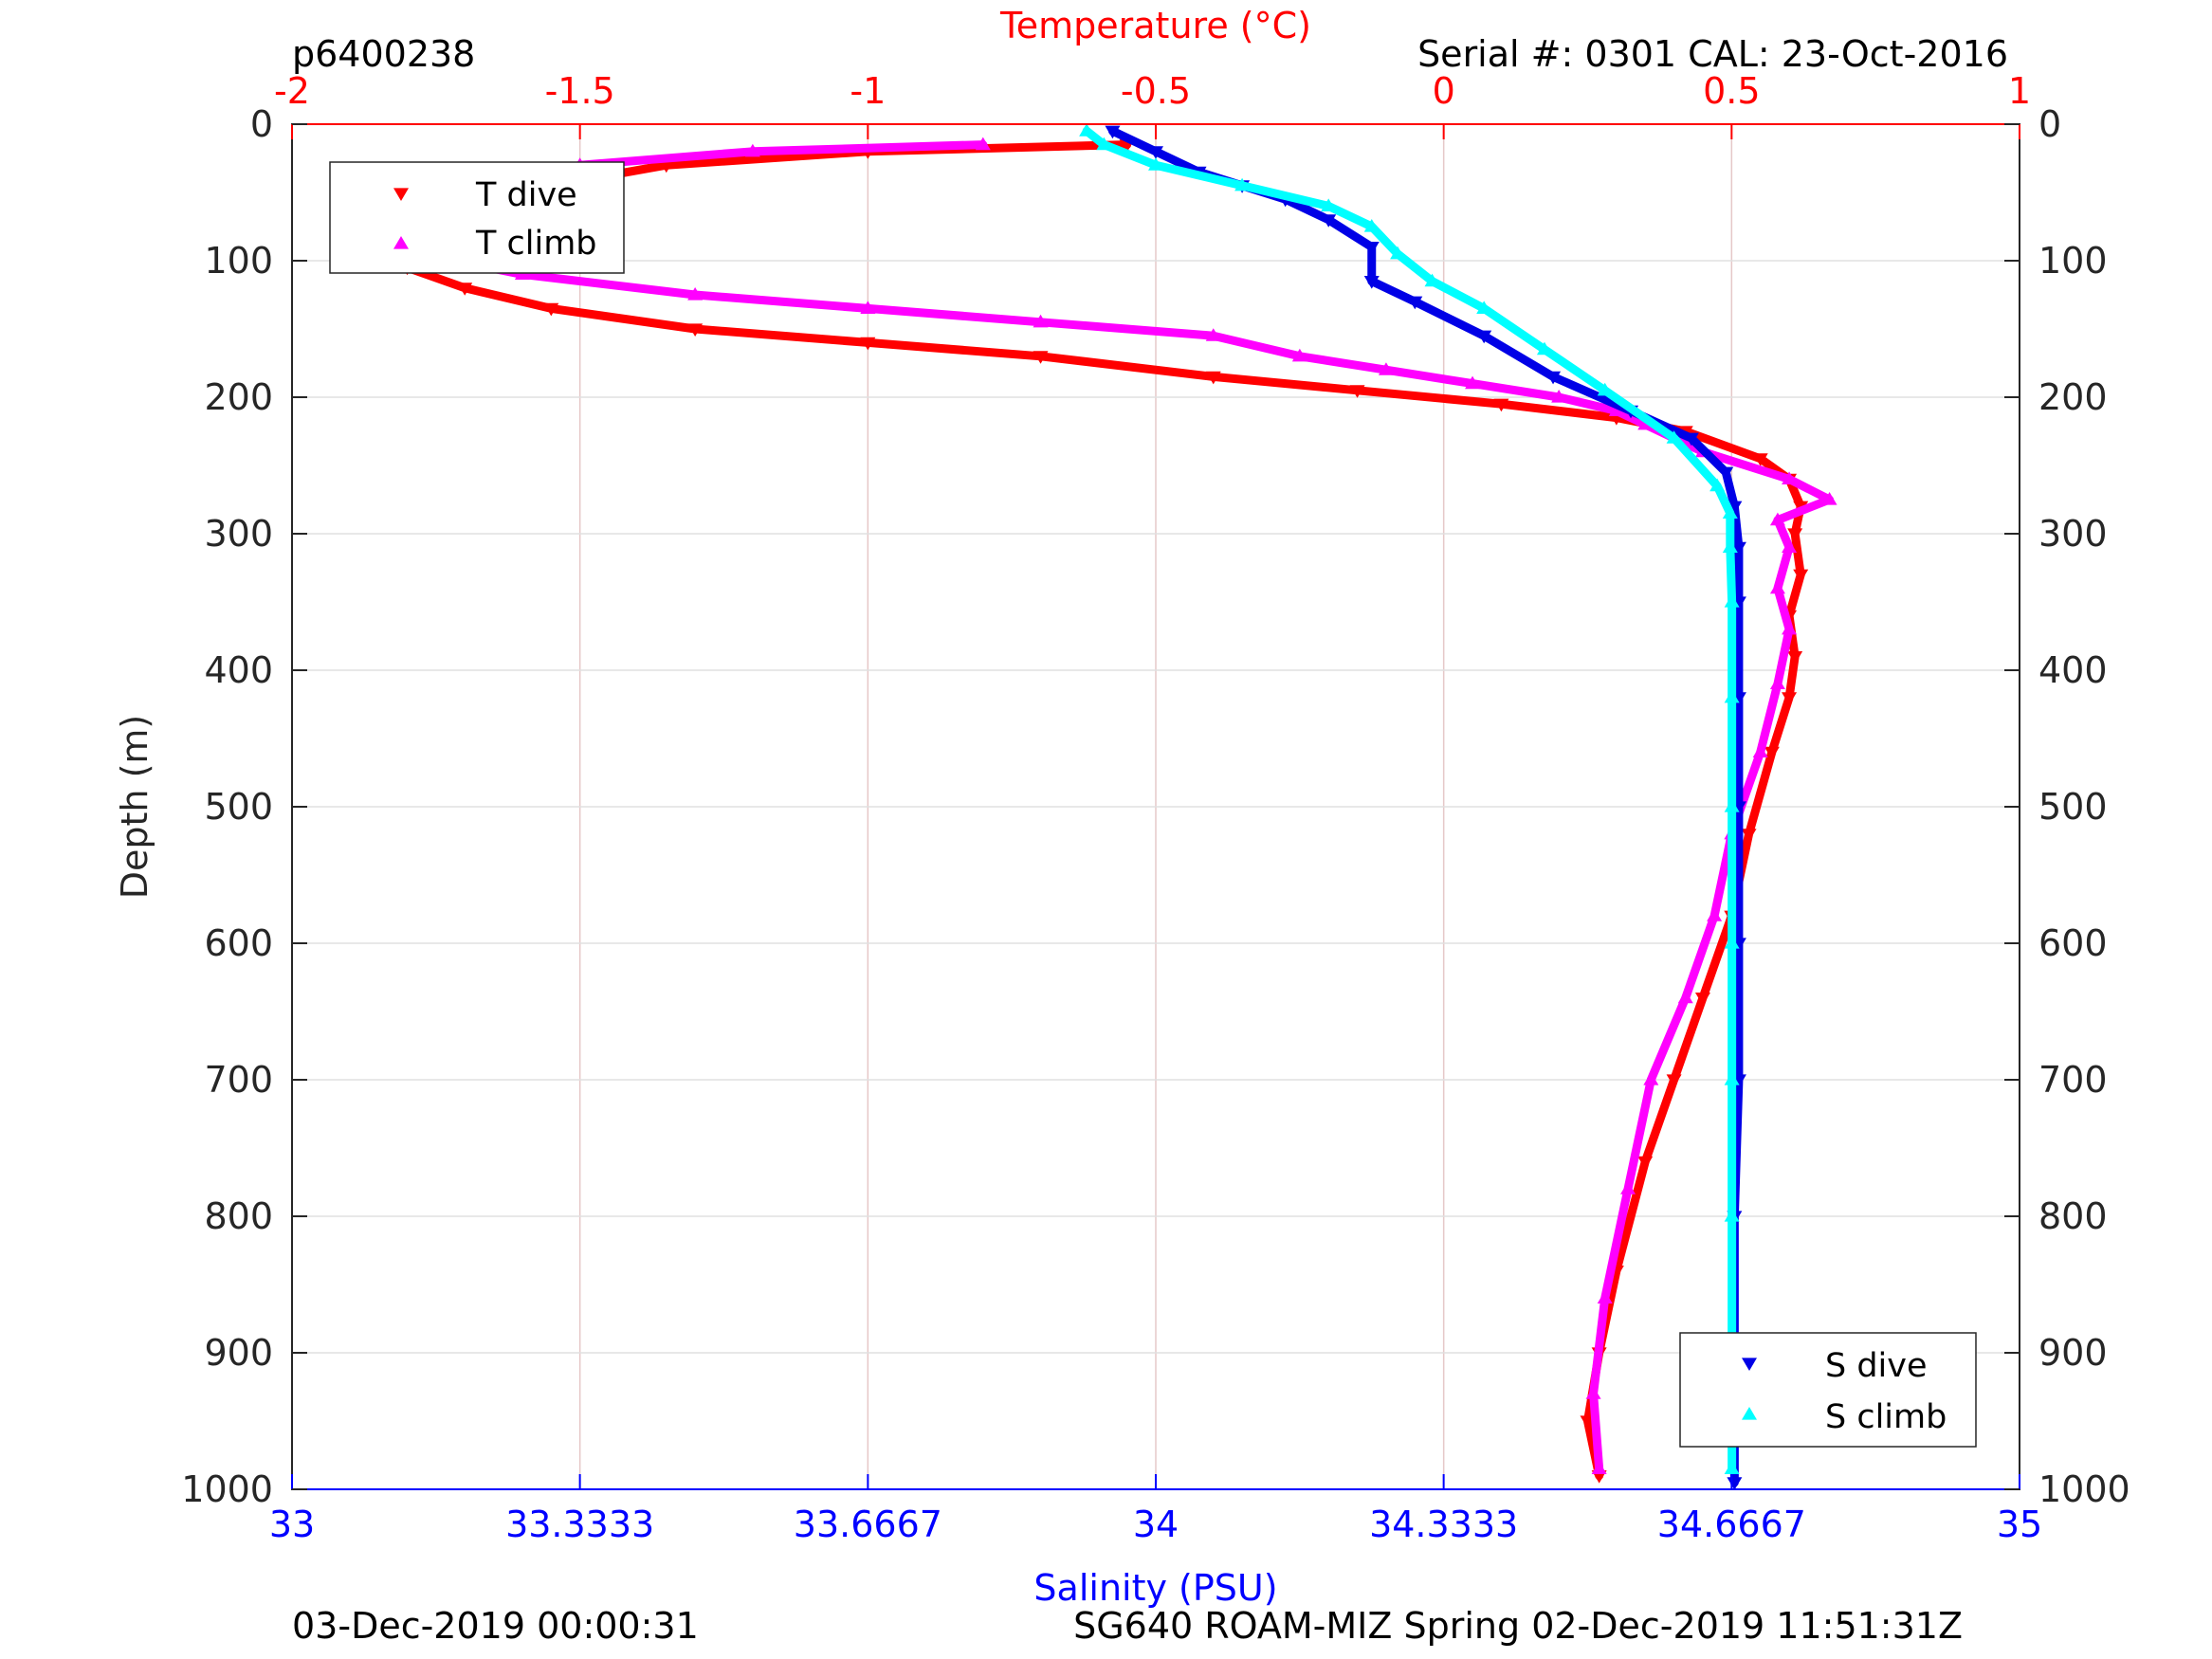  What do you see at coordinates (1886, 1417) in the screenshot?
I see `legend-s-climb-label: S climb` at bounding box center [1886, 1417].